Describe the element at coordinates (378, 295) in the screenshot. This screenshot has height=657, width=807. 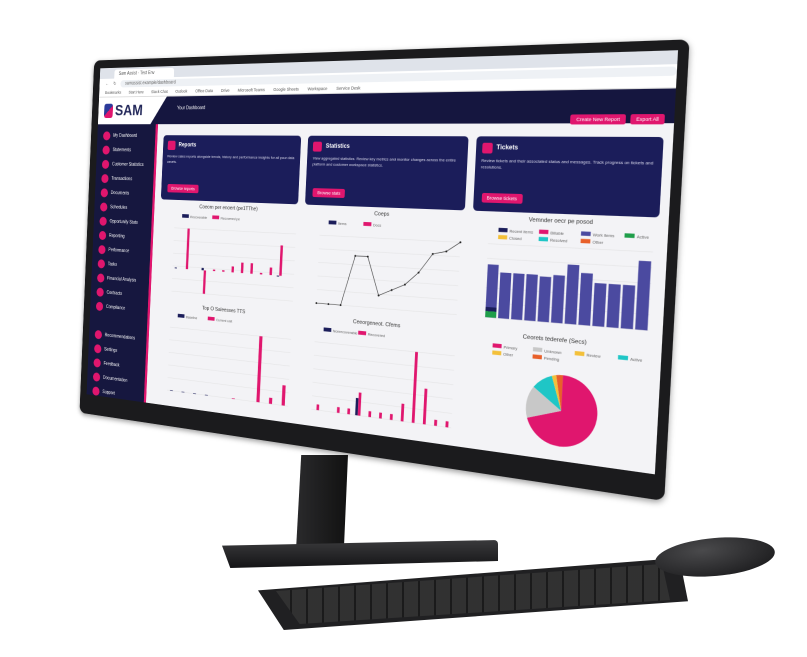
I see `line-point` at that location.